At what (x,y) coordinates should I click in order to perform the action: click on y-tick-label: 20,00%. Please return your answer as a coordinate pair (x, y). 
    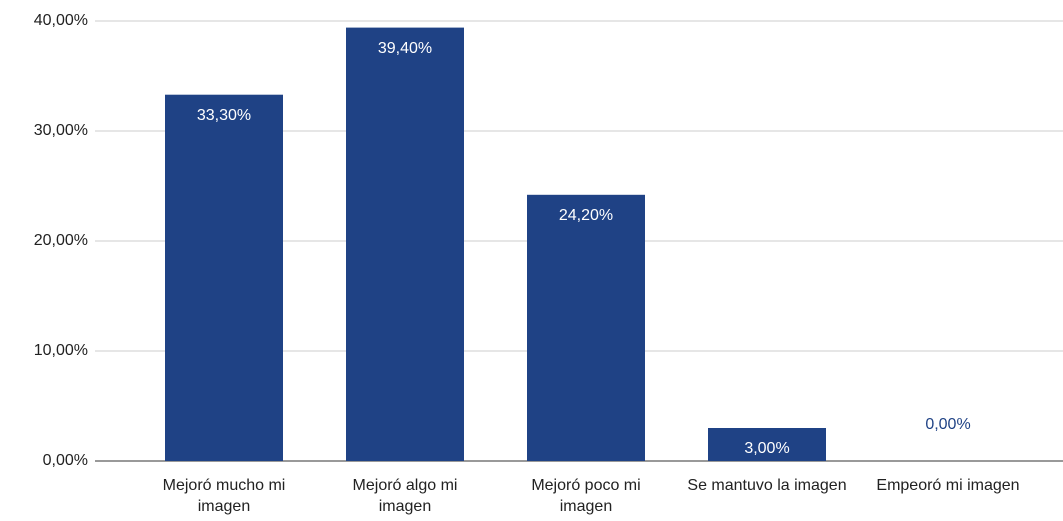
    Looking at the image, I should click on (61, 240).